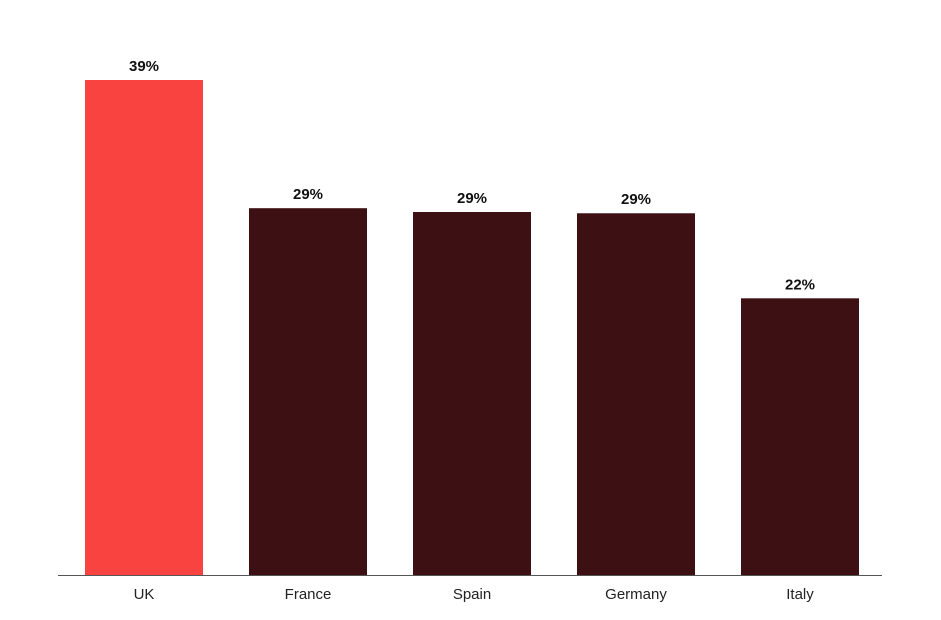  Describe the element at coordinates (636, 594) in the screenshot. I see `x-tick-label: Germany` at that location.